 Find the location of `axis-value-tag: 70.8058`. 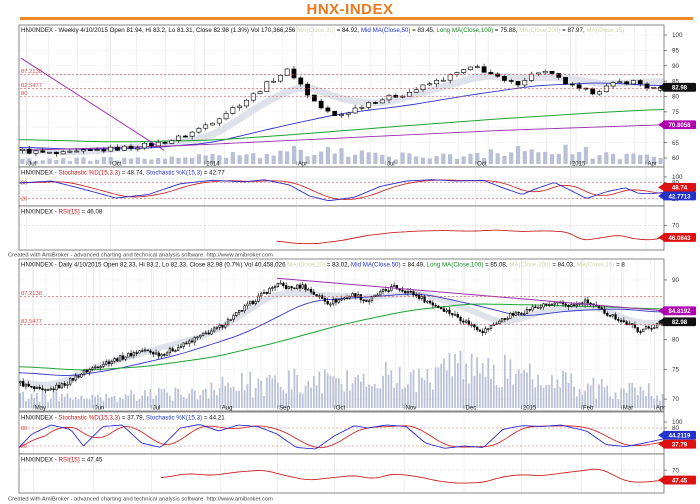

axis-value-tag: 70.8058 is located at coordinates (677, 125).